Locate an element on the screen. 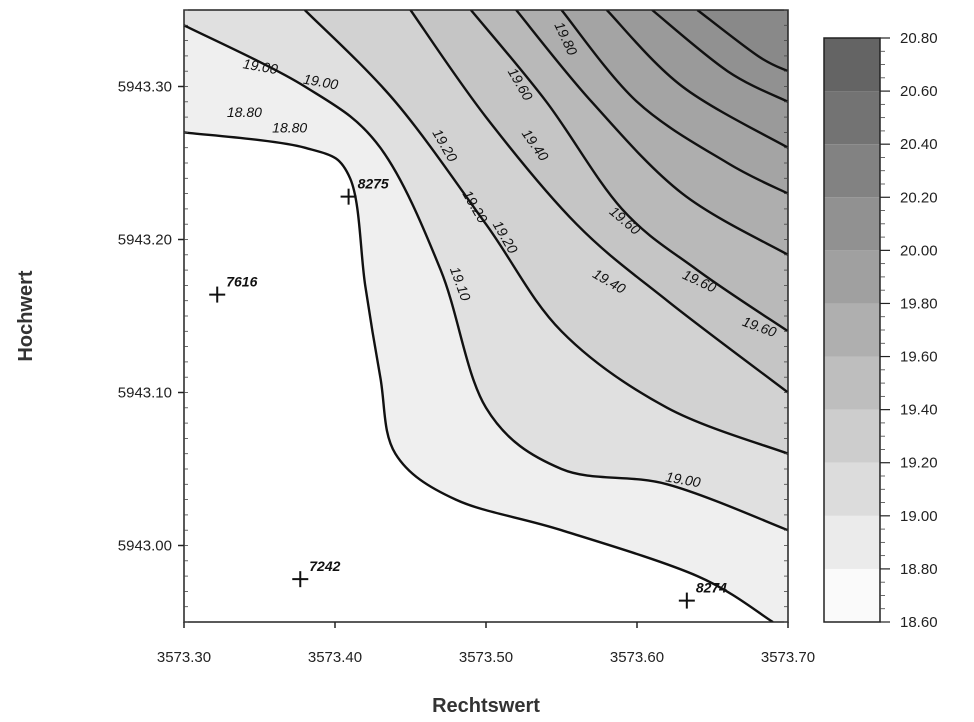  y-tick-label-0: 5943.00 is located at coordinates (145, 546).